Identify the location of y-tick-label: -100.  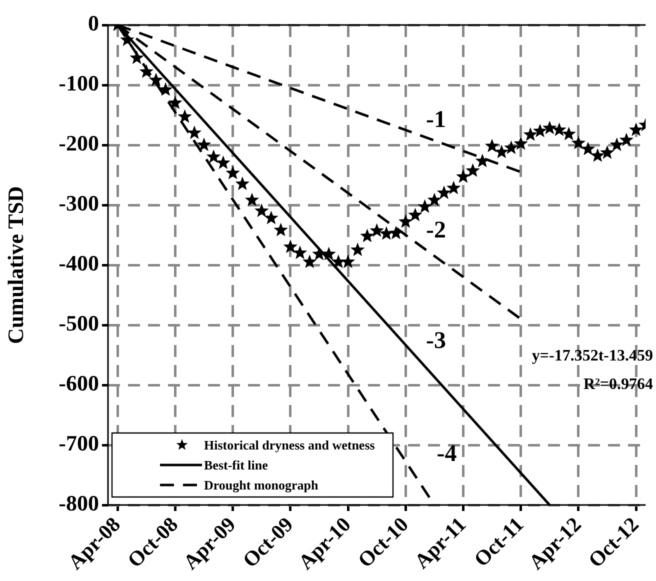
(78, 83).